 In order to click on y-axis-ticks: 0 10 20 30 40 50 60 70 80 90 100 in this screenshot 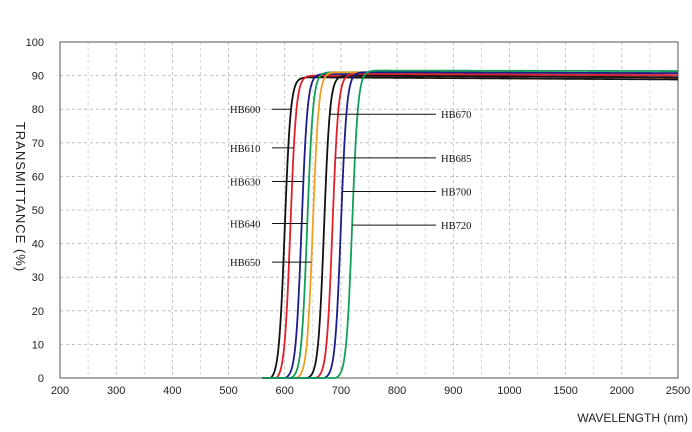, I will do `click(35, 211)`.